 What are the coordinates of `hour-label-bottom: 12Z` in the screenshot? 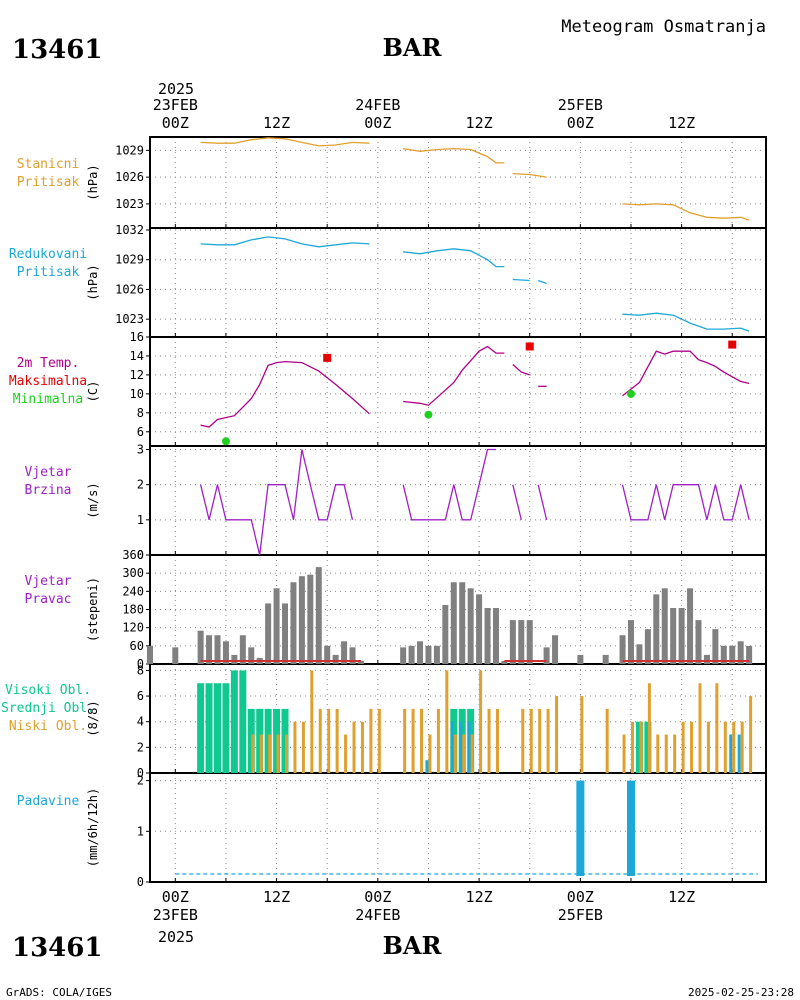 It's located at (276, 897).